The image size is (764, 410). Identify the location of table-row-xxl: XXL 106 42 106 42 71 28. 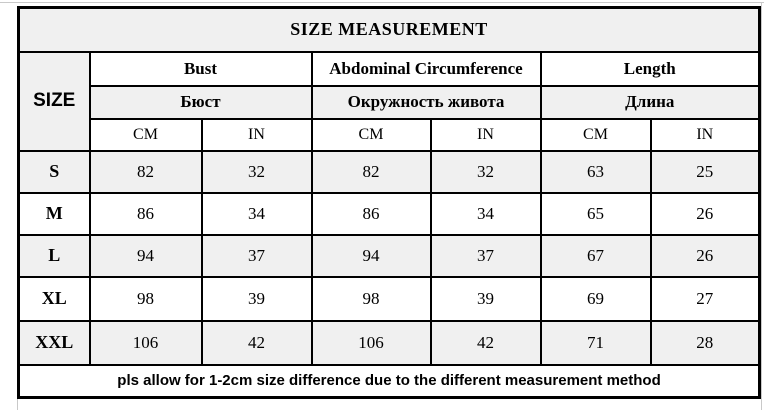
(389, 342).